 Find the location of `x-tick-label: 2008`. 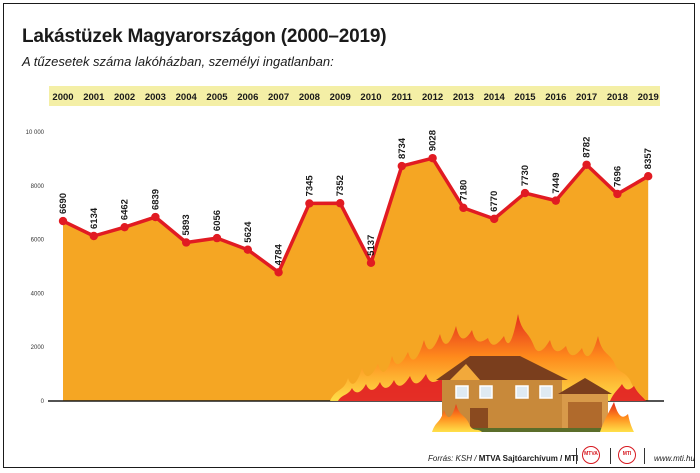

x-tick-label: 2008 is located at coordinates (309, 97).